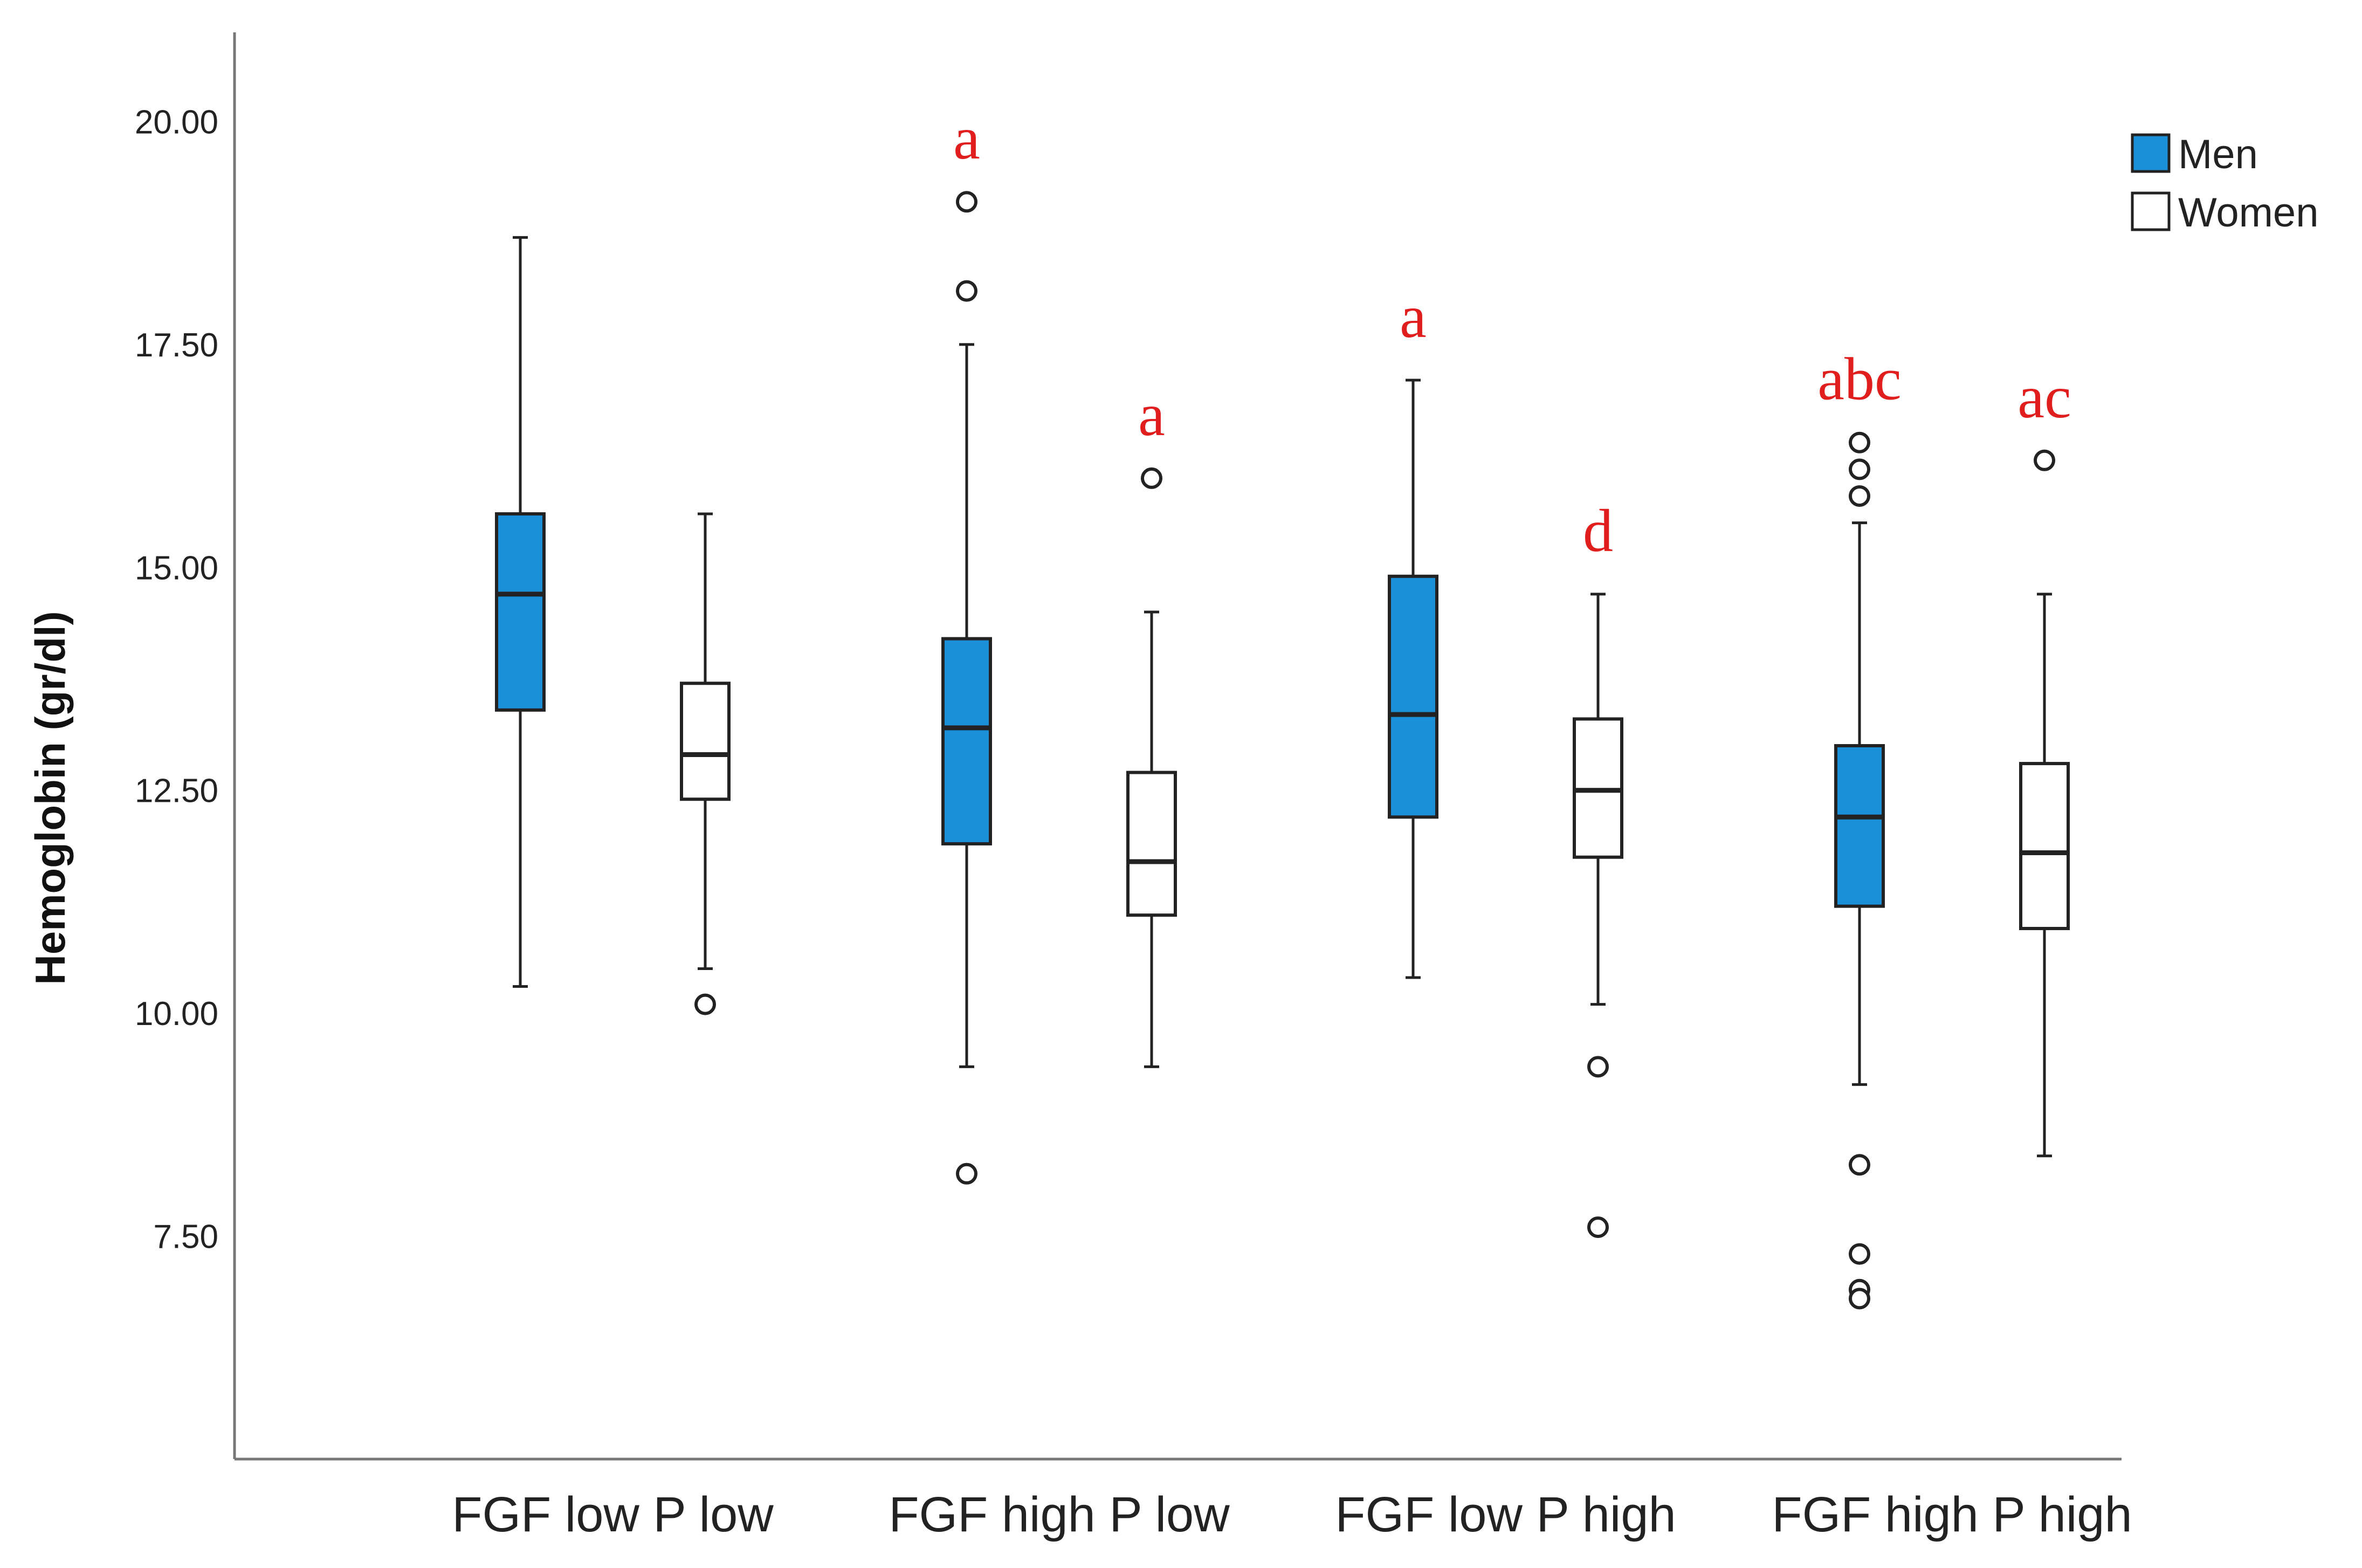 Image resolution: width=2362 pixels, height=1568 pixels. Describe the element at coordinates (176, 568) in the screenshot. I see `y-tick-label: 15.00` at that location.